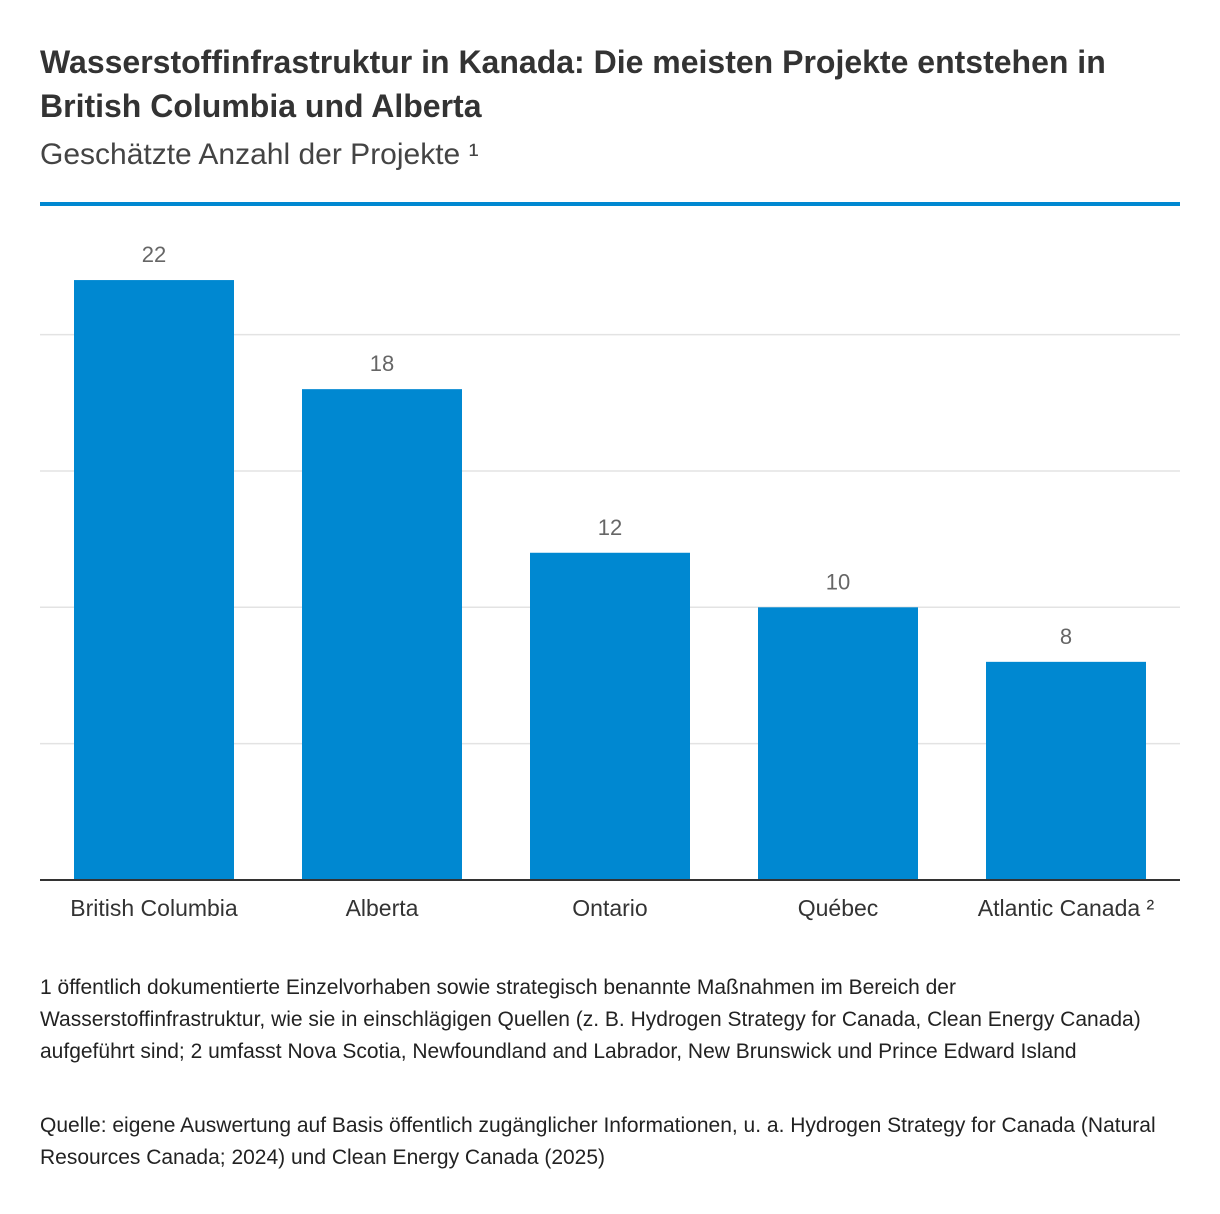 The width and height of the screenshot is (1220, 1214). I want to click on title-divider, so click(610, 204).